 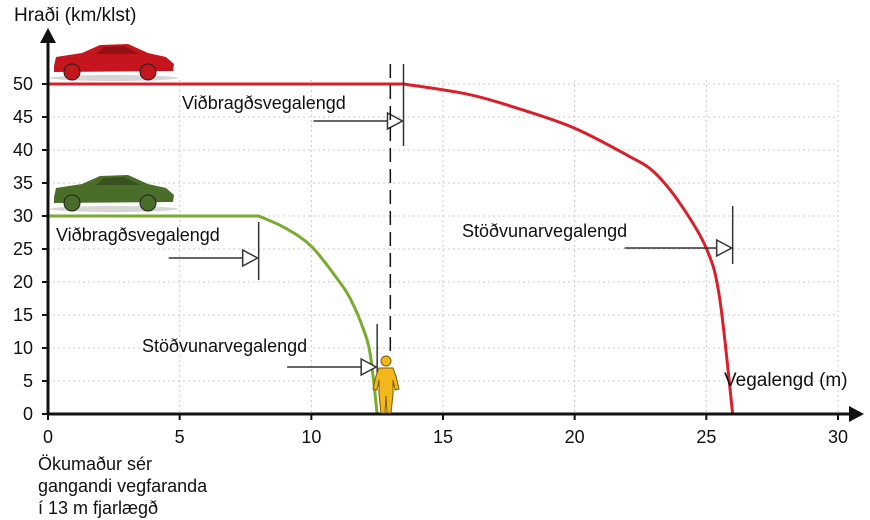 What do you see at coordinates (23, 117) in the screenshot?
I see `y-tick-label: 45` at bounding box center [23, 117].